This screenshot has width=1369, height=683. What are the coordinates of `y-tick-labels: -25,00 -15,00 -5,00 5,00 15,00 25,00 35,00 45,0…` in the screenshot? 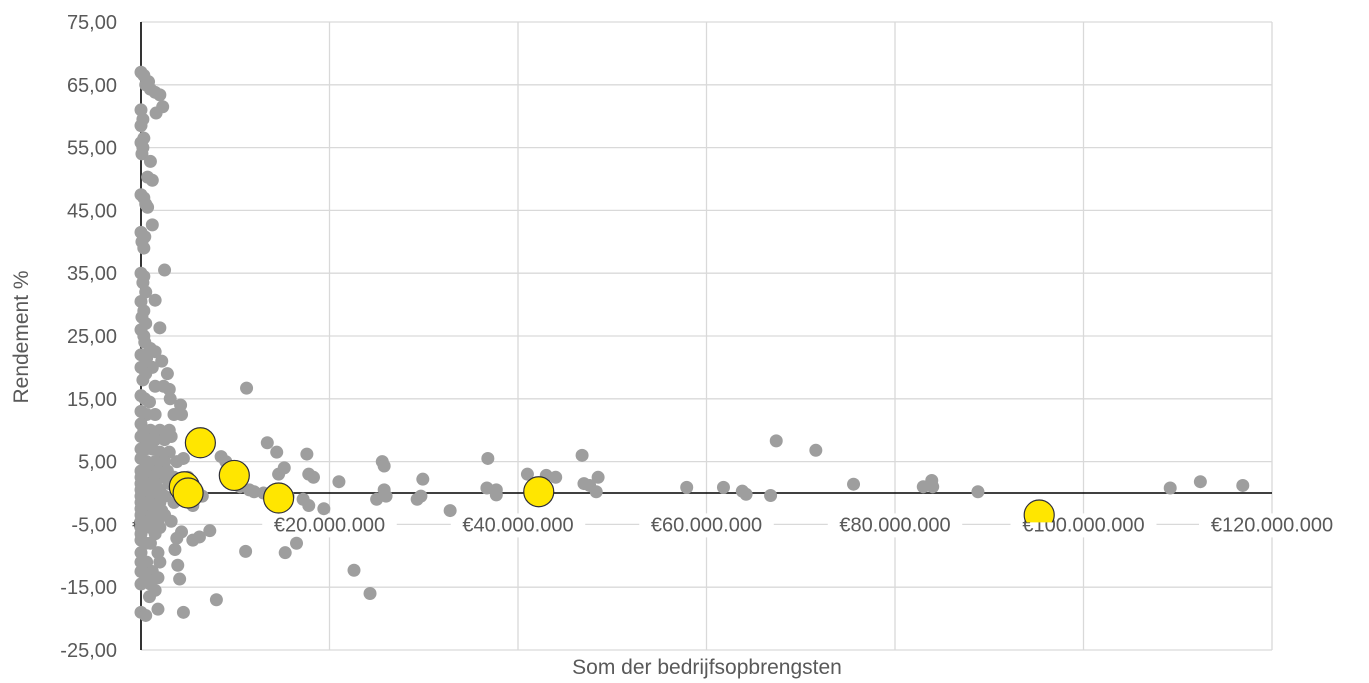 It's located at (88, 337).